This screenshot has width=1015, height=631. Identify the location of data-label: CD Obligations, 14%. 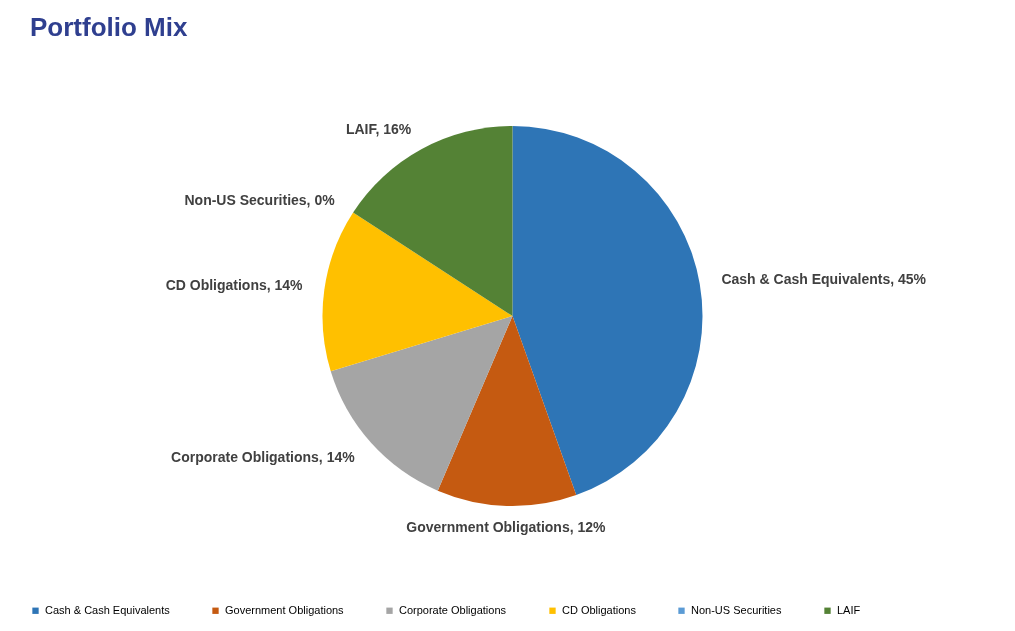
(234, 285).